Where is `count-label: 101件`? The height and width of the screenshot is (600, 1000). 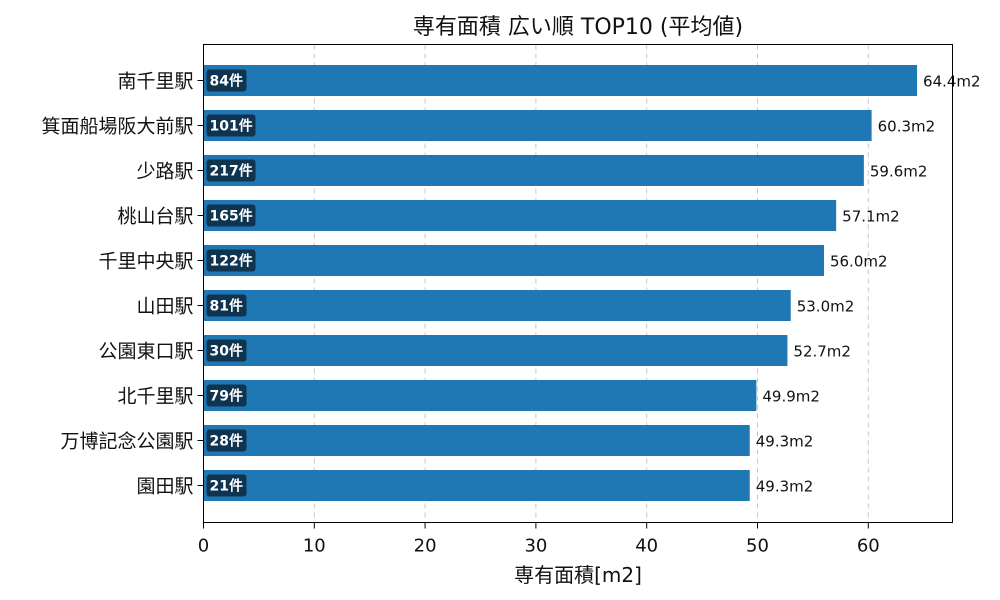
count-label: 101件 is located at coordinates (231, 126).